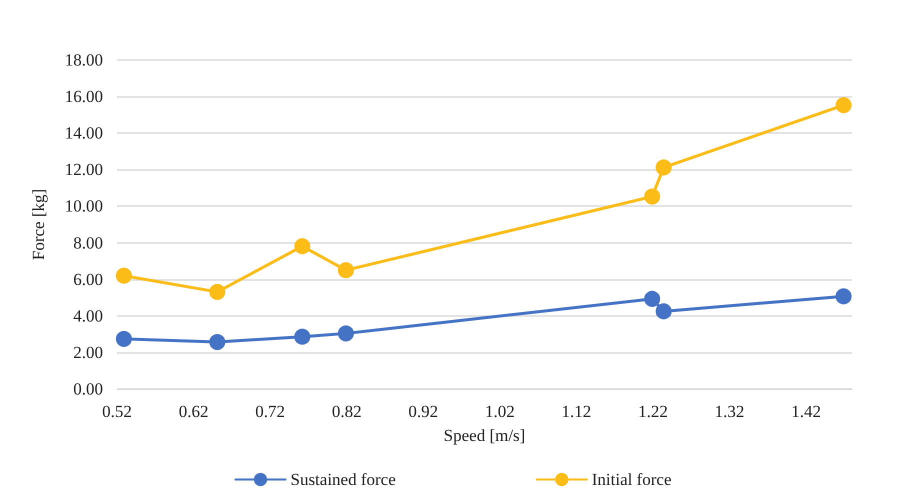  What do you see at coordinates (270, 411) in the screenshot?
I see `x-tick-label: 0.72` at bounding box center [270, 411].